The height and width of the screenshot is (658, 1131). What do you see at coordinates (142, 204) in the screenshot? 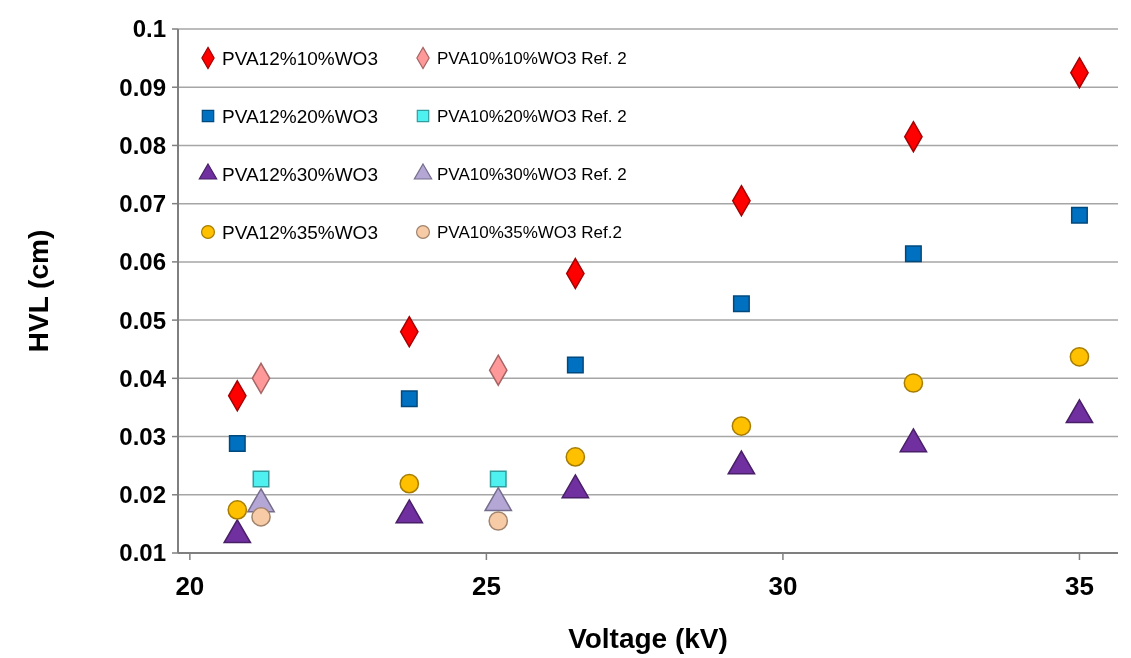
I see `y-tick-label: 0.07` at bounding box center [142, 204].